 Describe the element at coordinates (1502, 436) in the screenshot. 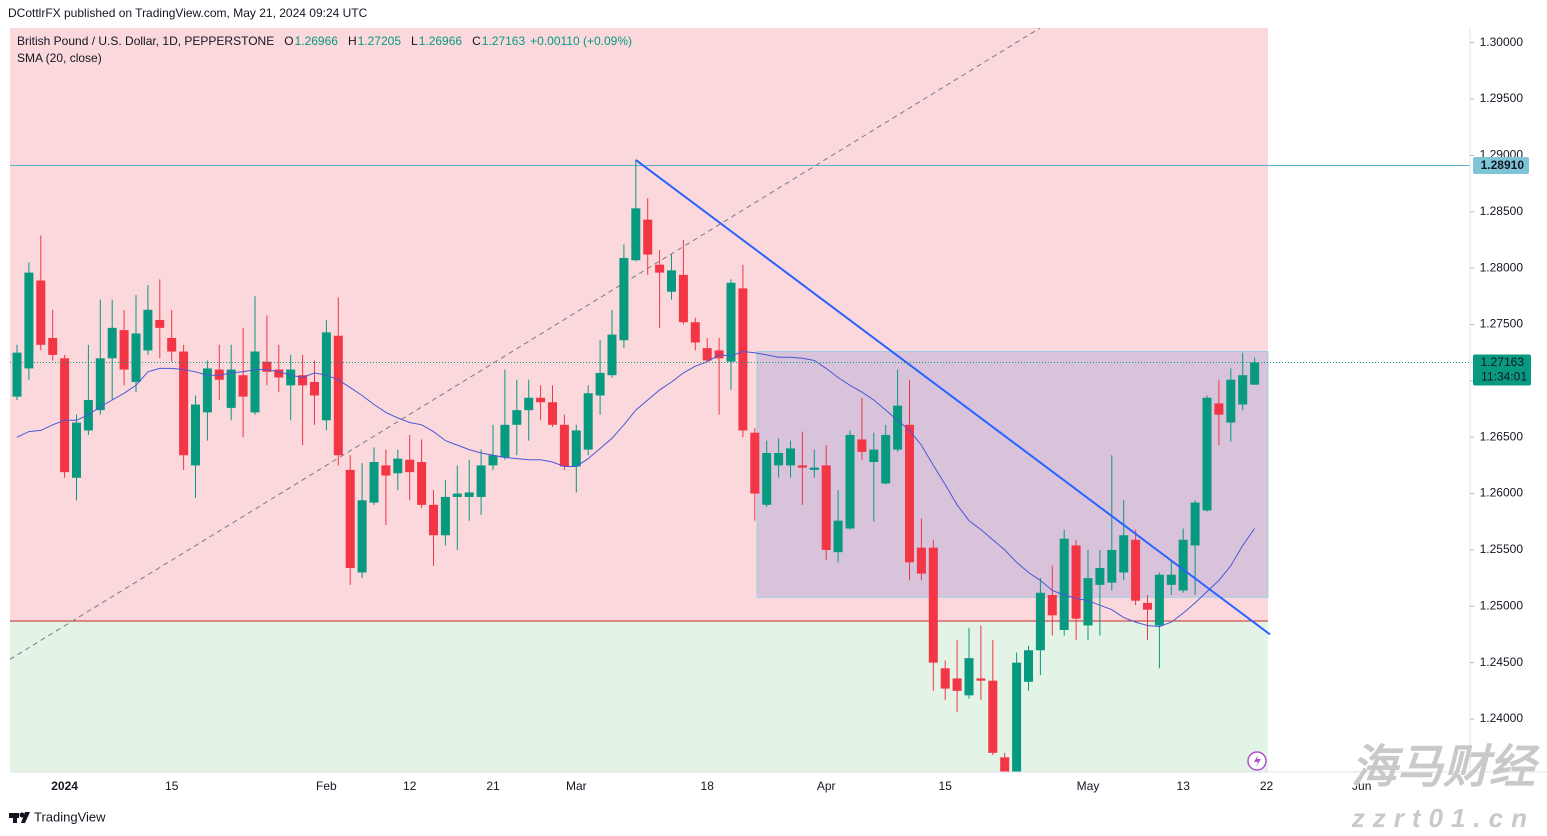

I see `y-tick-label: 1.26500` at that location.